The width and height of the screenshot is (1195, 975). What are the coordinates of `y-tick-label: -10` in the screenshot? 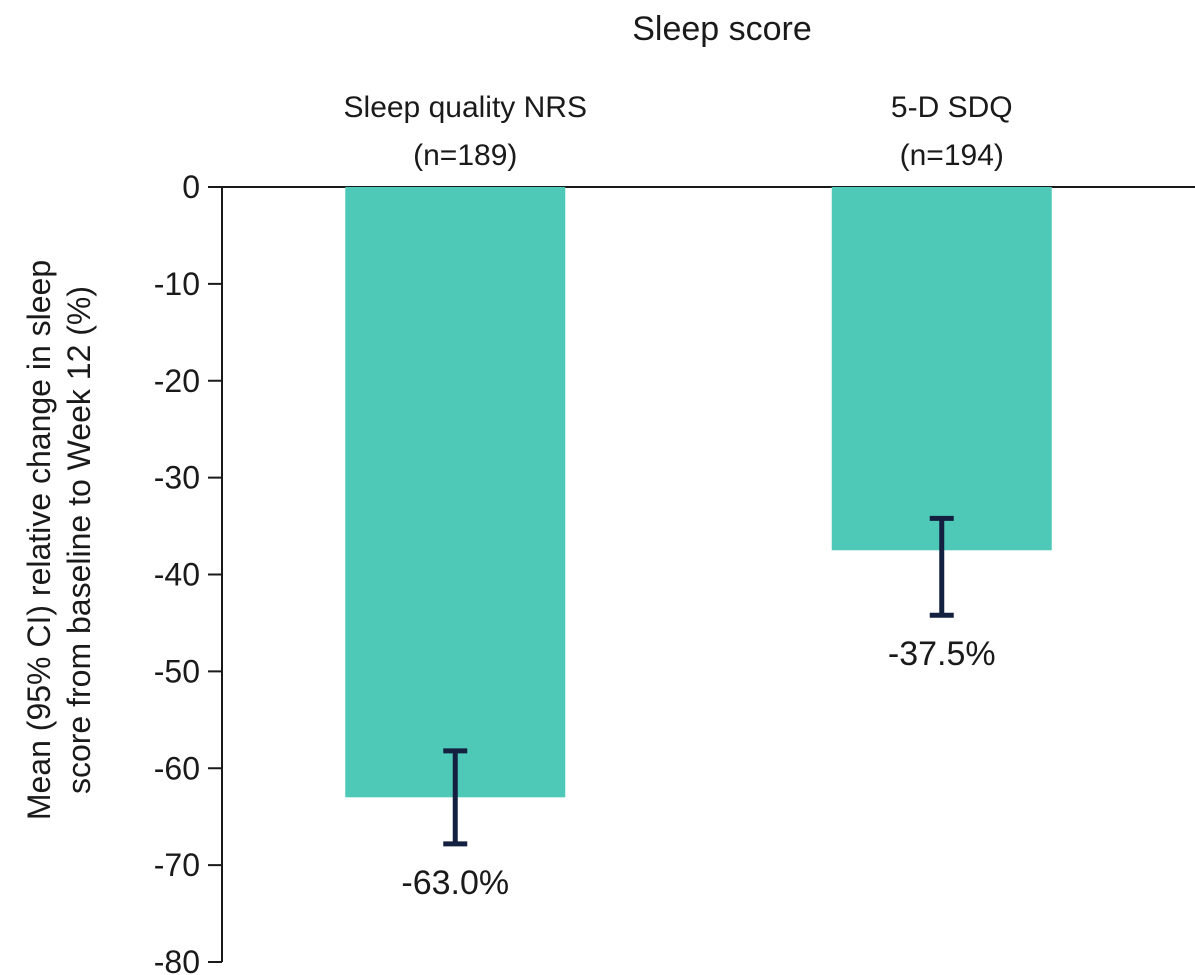 It's located at (177, 284).